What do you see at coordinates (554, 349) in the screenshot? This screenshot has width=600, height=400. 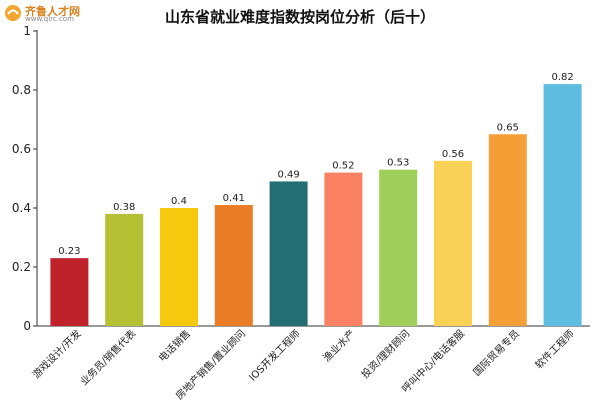 I see `x-category-label: 软件工程师` at bounding box center [554, 349].